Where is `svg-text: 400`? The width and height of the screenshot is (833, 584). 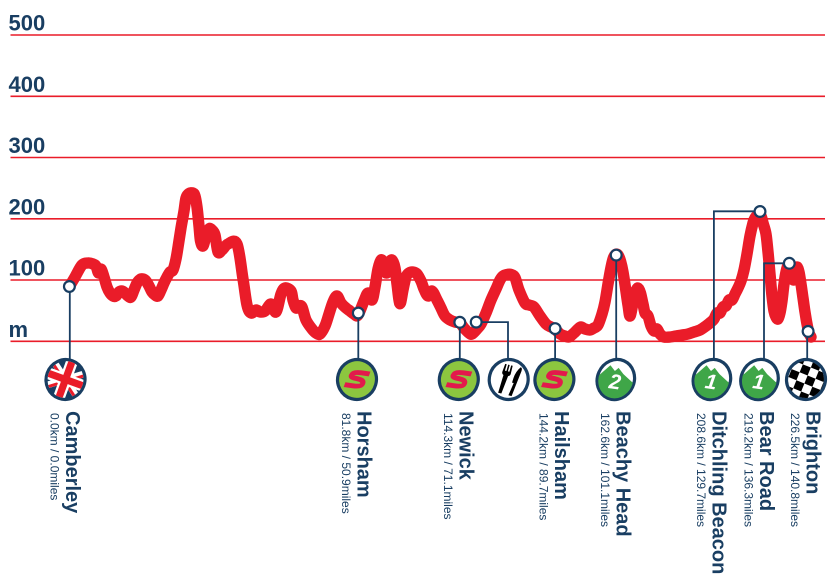 svg-text: 400 is located at coordinates (27, 84).